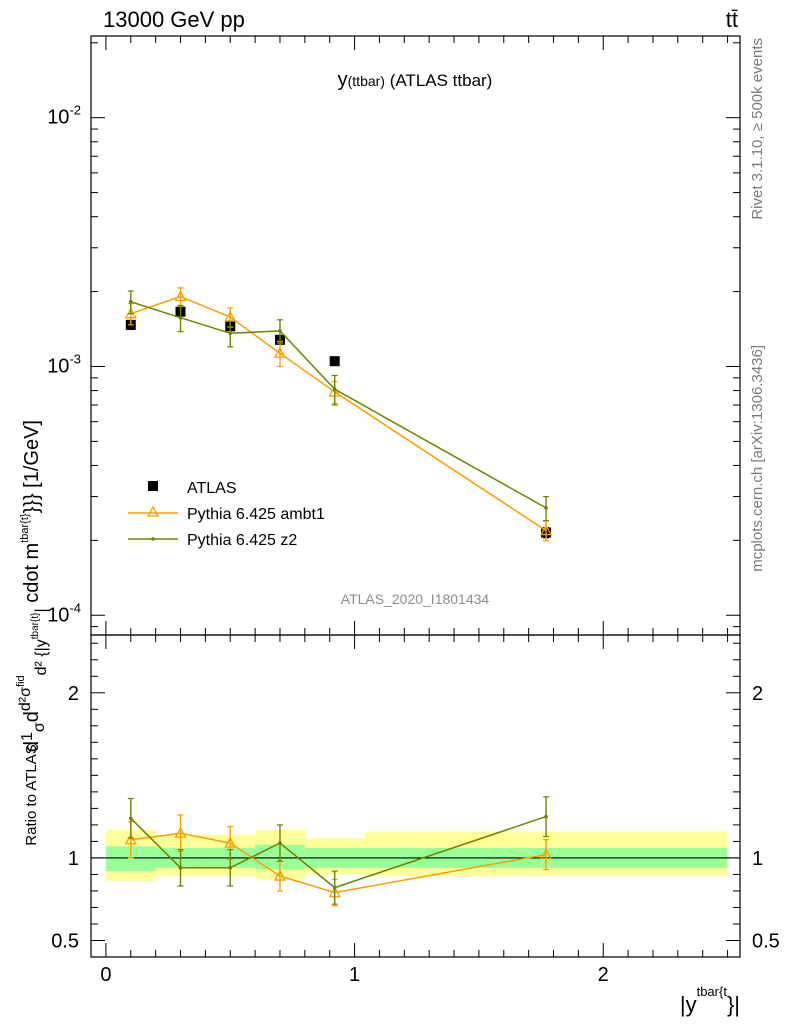  What do you see at coordinates (256, 514) in the screenshot?
I see `legend-label-ambt1: Pythia 6.425 ambt1` at bounding box center [256, 514].